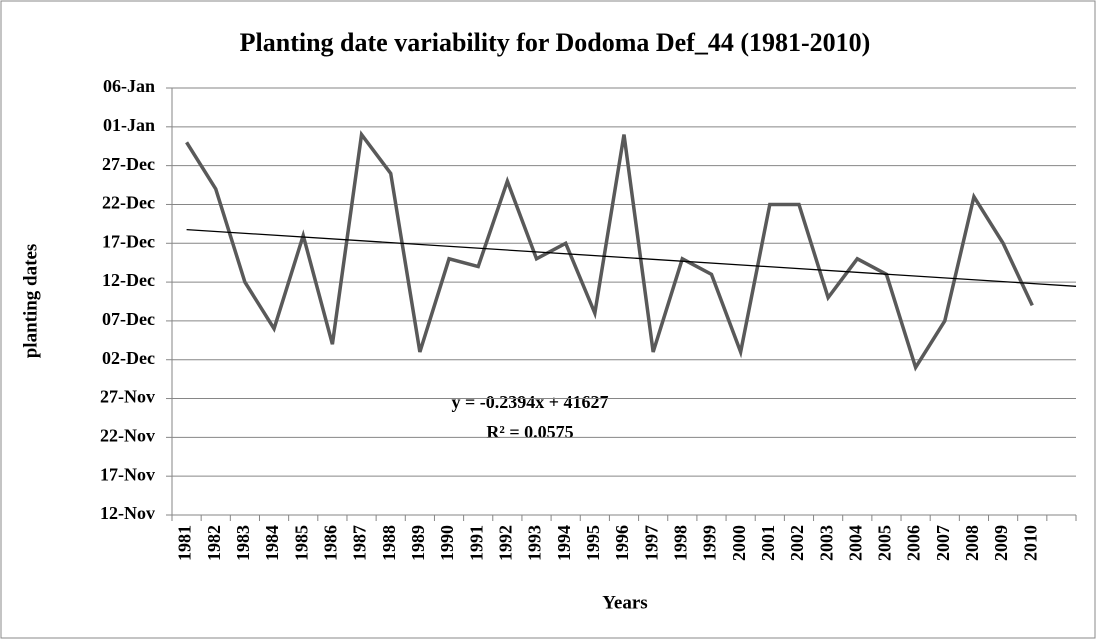 The height and width of the screenshot is (639, 1096). I want to click on x-tick-label: 1983, so click(243, 543).